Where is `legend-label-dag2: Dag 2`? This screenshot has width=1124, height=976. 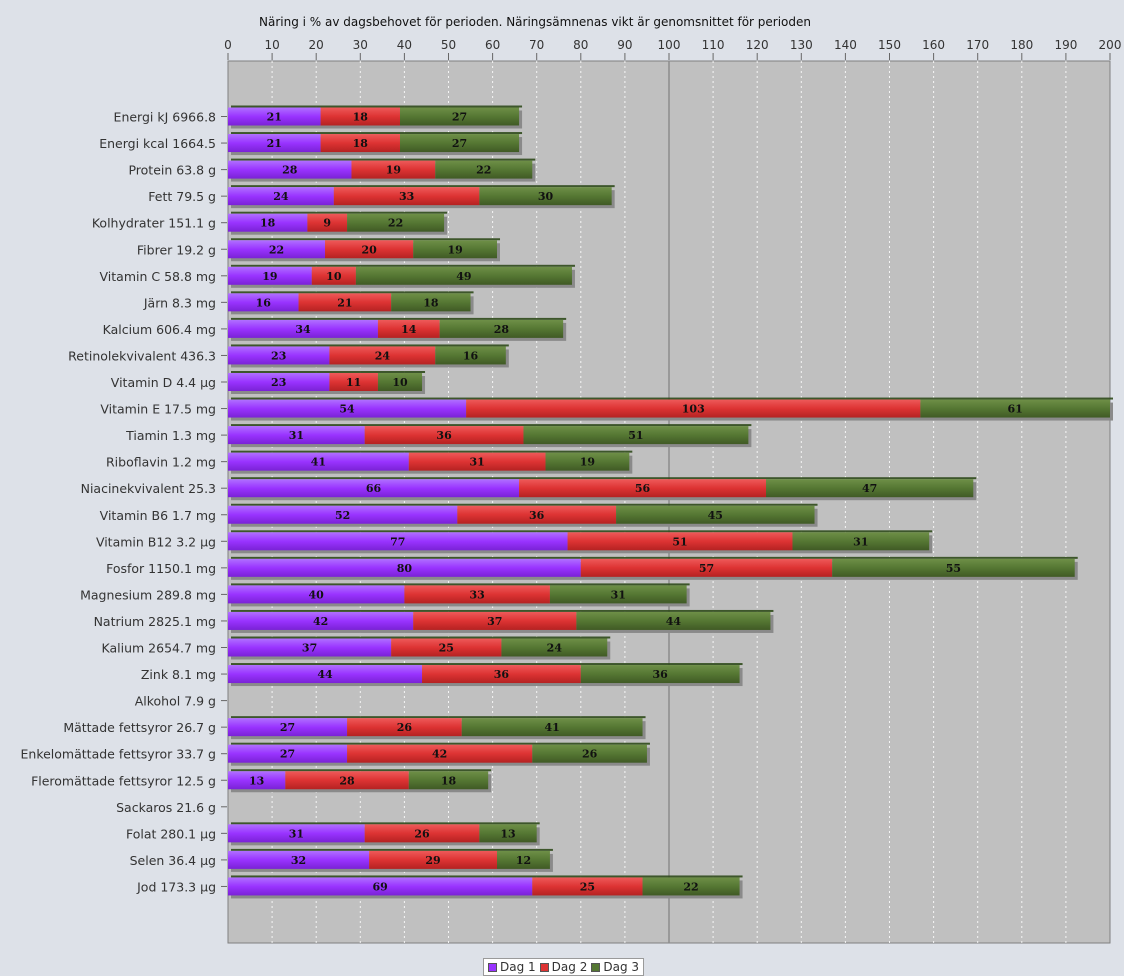
legend-label-dag2: Dag 2 is located at coordinates (569, 967).